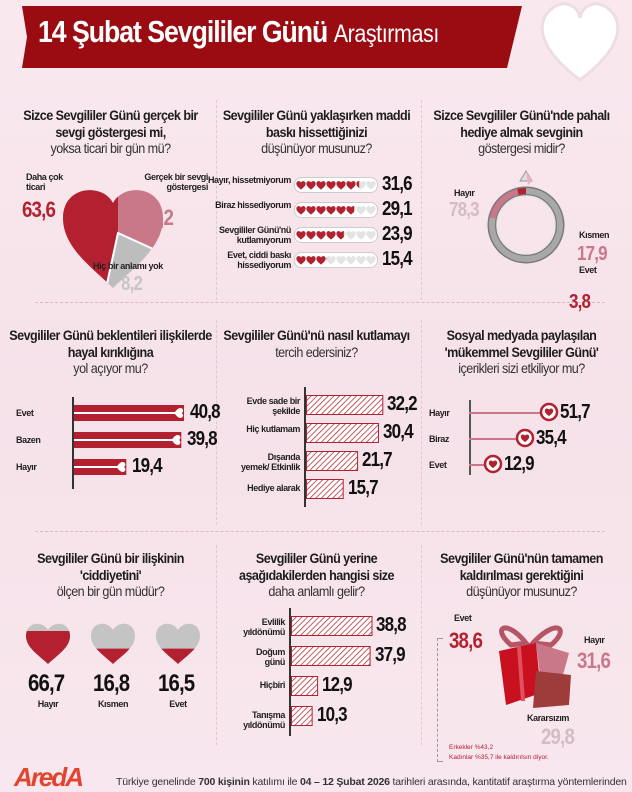  What do you see at coordinates (391, 625) in the screenshot?
I see `data-label: 38,8` at bounding box center [391, 625].